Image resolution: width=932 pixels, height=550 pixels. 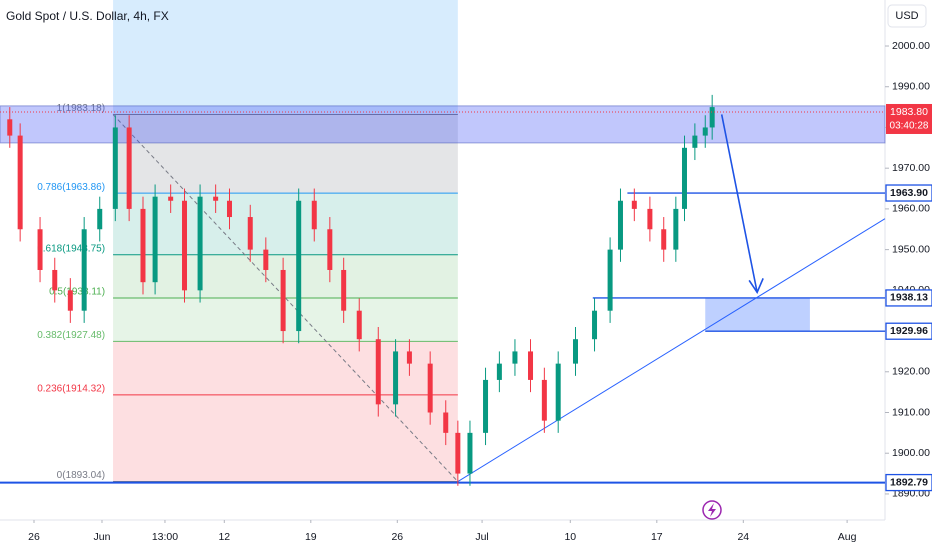 I want to click on fib-label: 0(1893.04), so click(x=81, y=475).